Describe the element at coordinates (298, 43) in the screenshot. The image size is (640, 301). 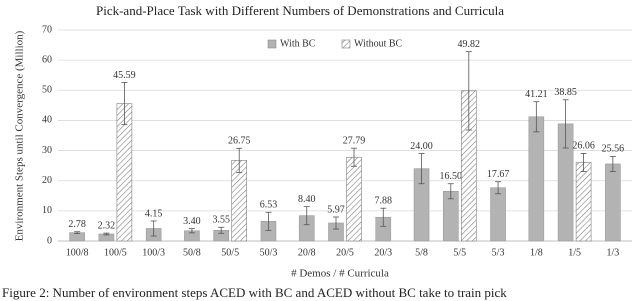
I see `legend-label: With BC` at that location.